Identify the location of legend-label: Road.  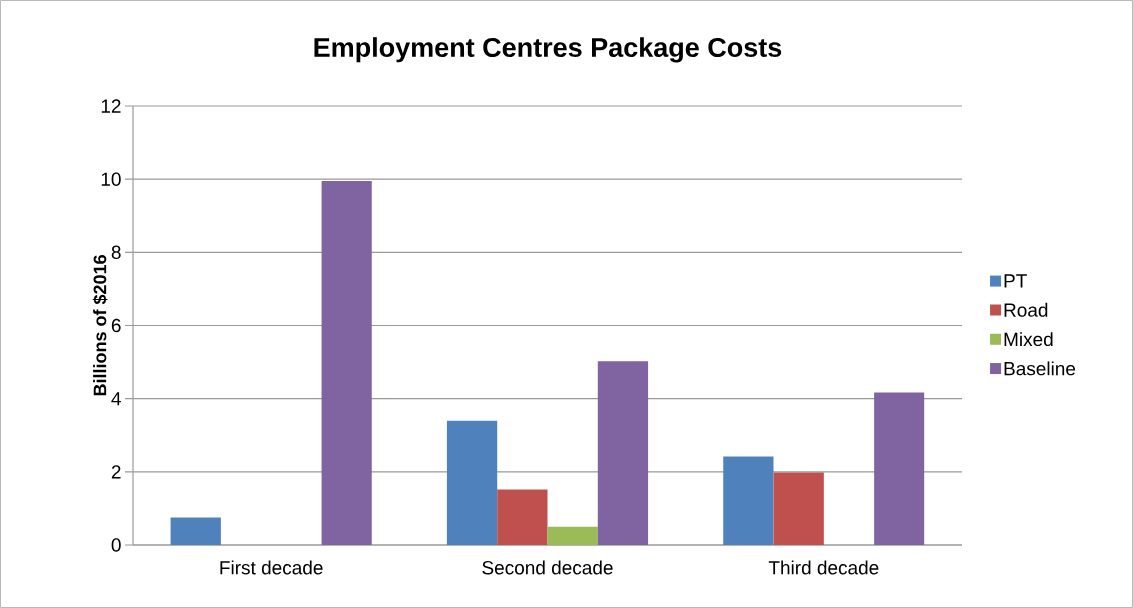
(1026, 309).